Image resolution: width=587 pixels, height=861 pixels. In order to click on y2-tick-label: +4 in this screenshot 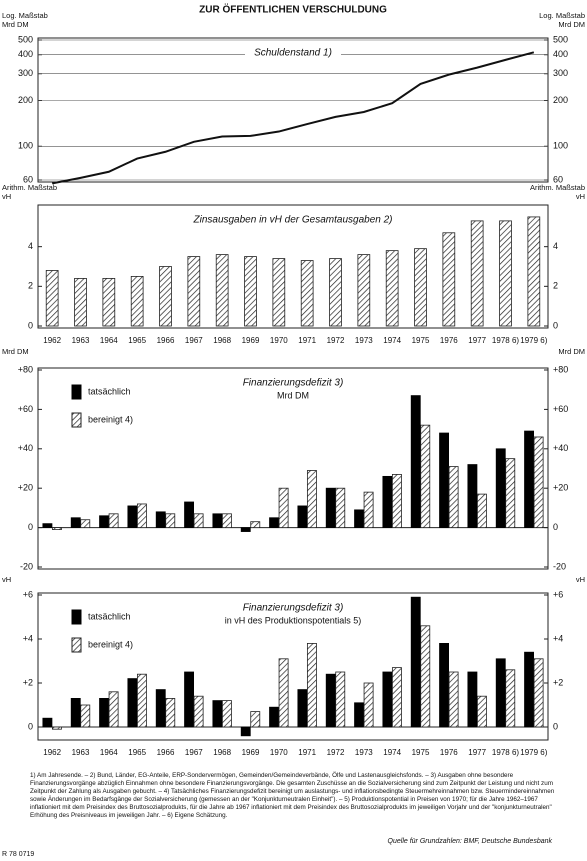, I will do `click(558, 638)`.